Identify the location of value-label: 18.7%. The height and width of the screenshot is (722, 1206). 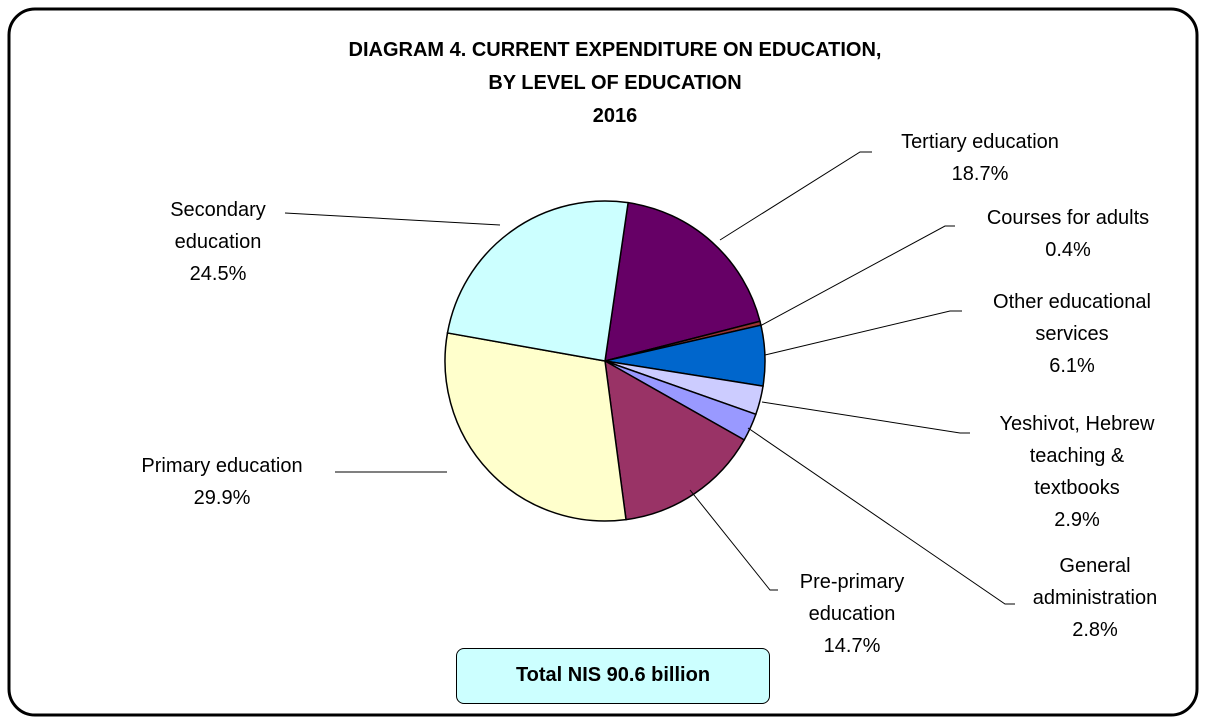
(980, 174).